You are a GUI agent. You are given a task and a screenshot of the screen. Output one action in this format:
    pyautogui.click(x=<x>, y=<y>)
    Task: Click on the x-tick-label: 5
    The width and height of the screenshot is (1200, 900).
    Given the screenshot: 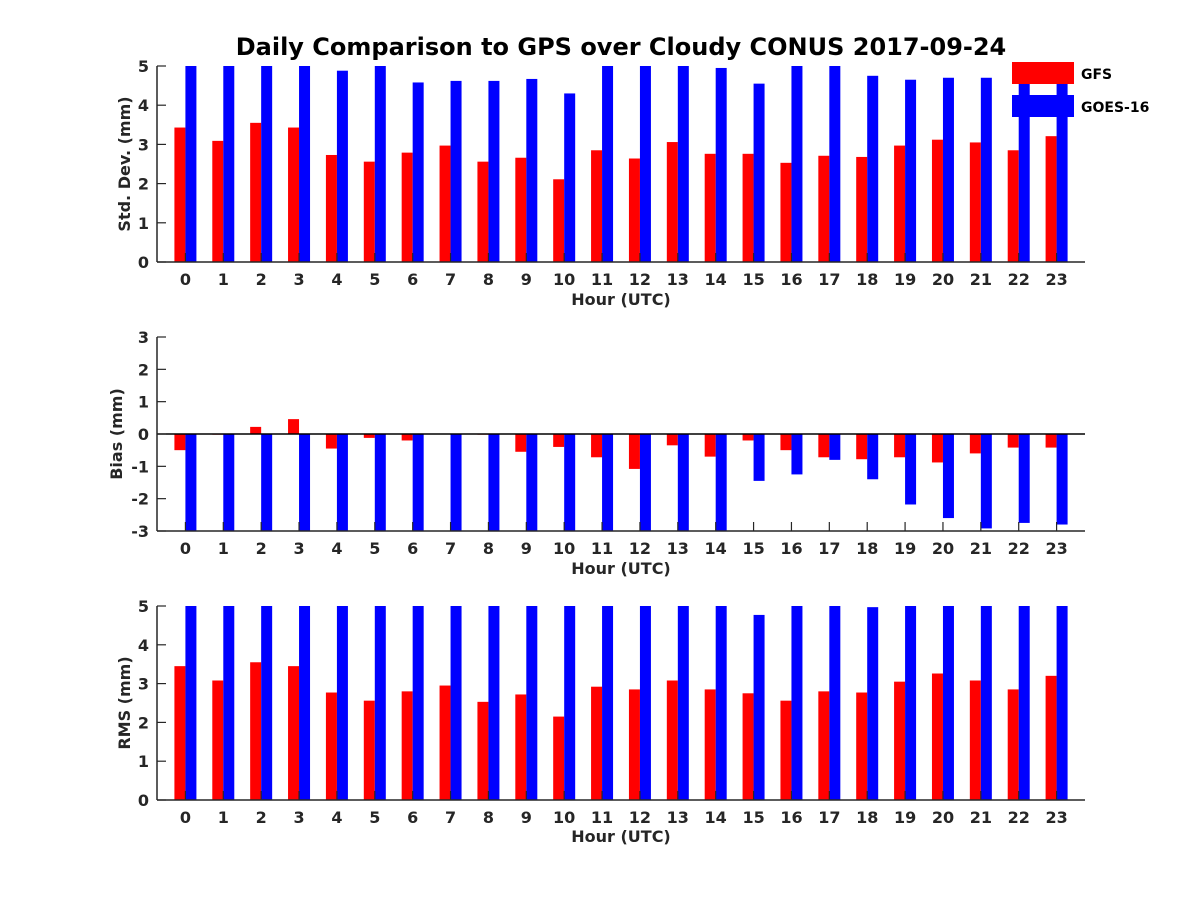 What is the action you would take?
    pyautogui.click(x=374, y=817)
    